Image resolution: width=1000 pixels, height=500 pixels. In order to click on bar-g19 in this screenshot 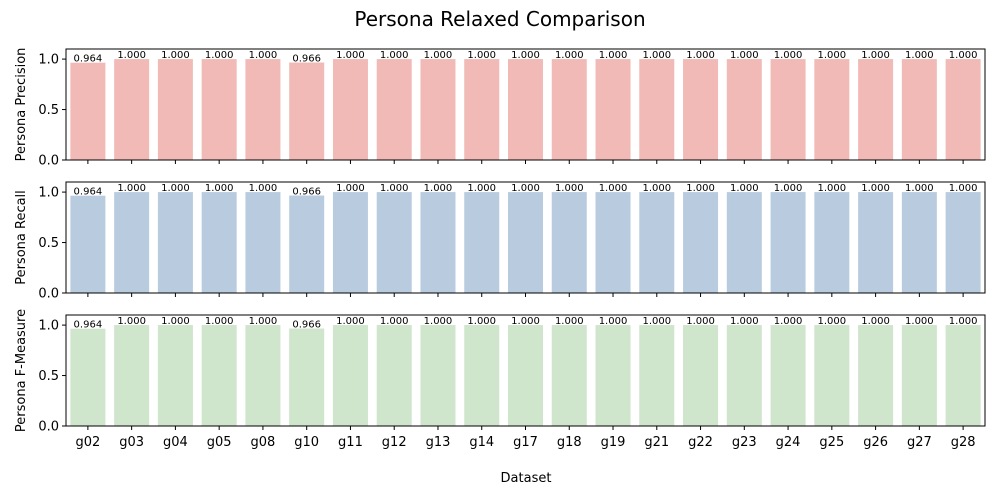, I will do `click(613, 375)`.